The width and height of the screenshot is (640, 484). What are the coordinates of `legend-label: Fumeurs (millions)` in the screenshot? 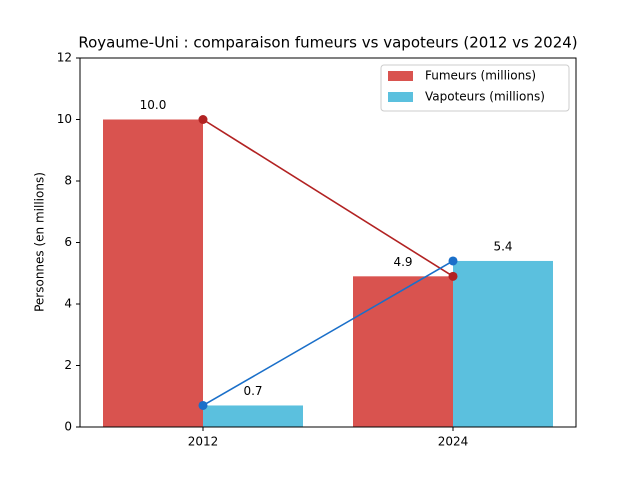 It's located at (480, 76).